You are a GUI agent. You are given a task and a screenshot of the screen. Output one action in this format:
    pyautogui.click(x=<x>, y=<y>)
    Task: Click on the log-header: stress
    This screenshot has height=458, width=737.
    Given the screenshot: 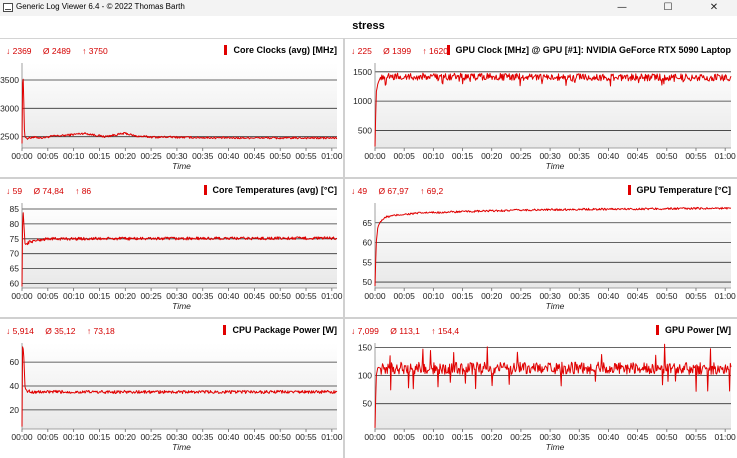 What is the action you would take?
    pyautogui.click(x=368, y=27)
    